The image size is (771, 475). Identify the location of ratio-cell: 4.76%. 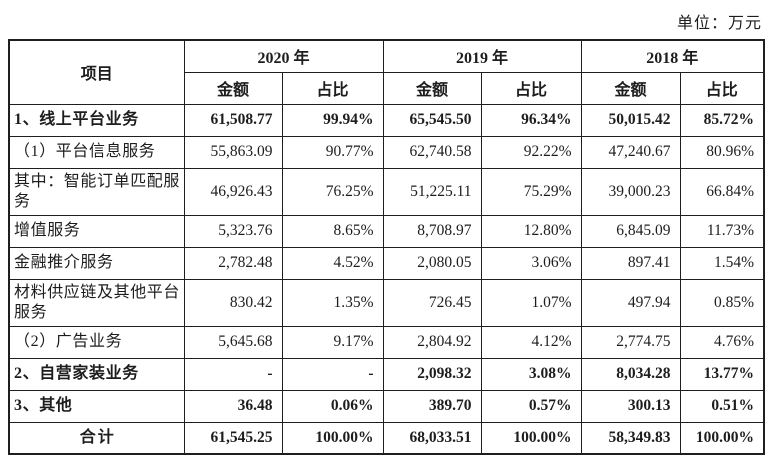
(722, 342).